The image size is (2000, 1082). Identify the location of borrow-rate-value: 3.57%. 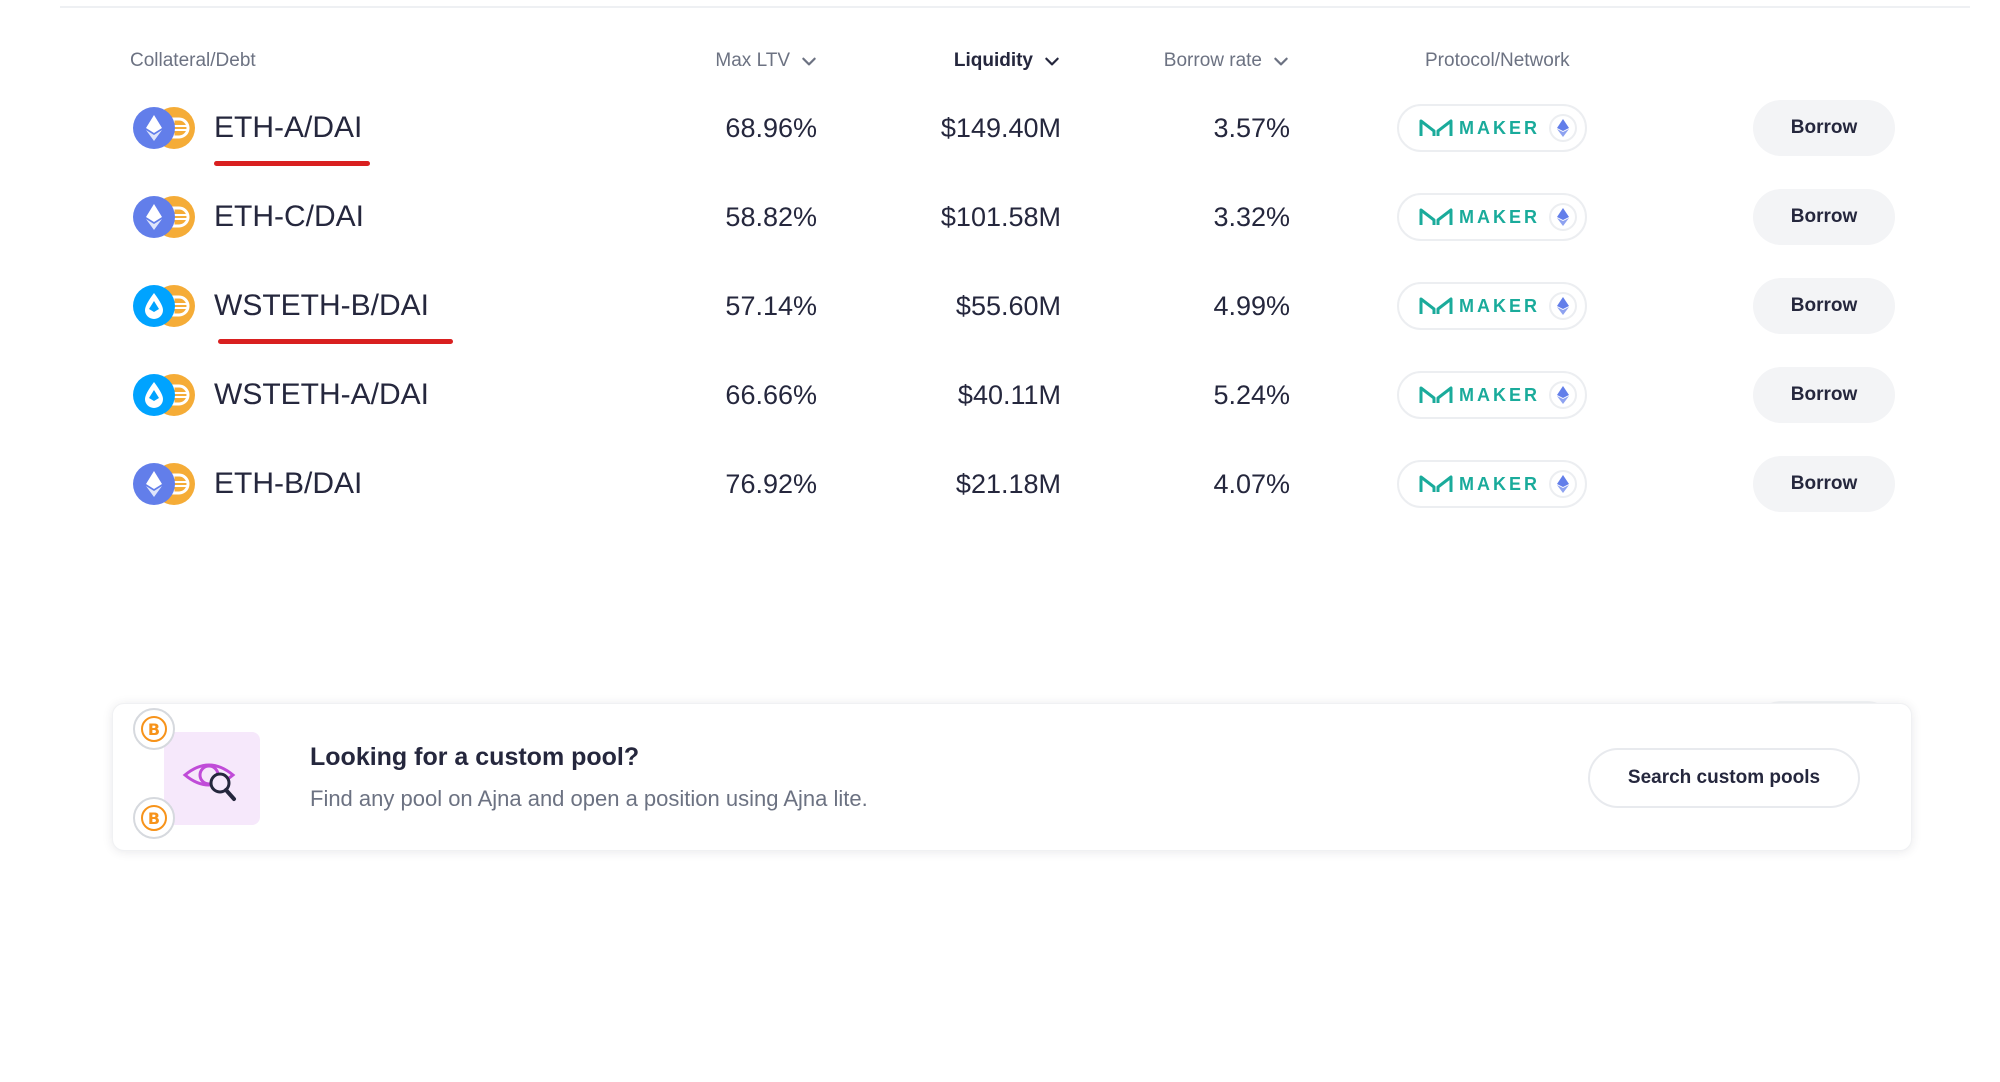
(1251, 128).